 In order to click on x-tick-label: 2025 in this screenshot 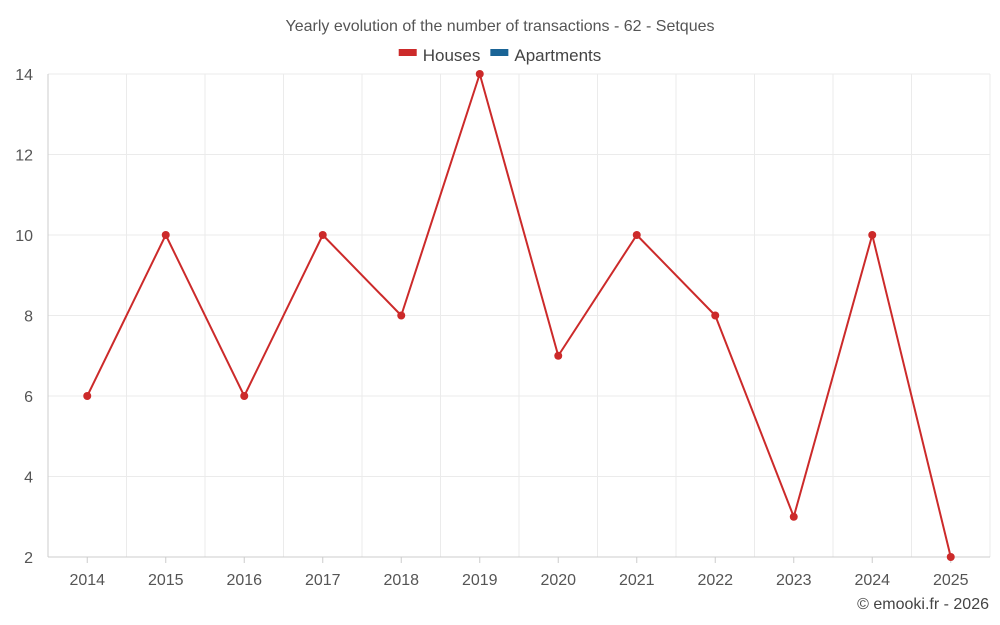, I will do `click(951, 580)`.